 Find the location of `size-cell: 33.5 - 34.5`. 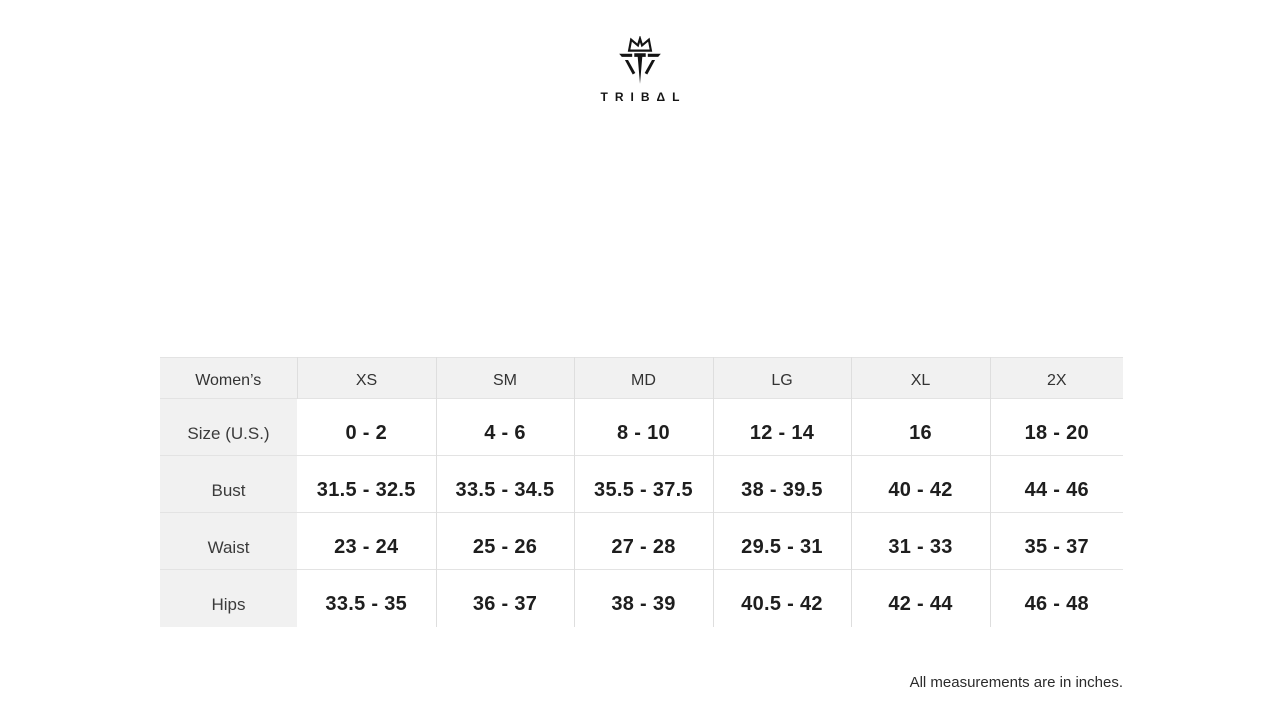

size-cell: 33.5 - 34.5 is located at coordinates (504, 484).